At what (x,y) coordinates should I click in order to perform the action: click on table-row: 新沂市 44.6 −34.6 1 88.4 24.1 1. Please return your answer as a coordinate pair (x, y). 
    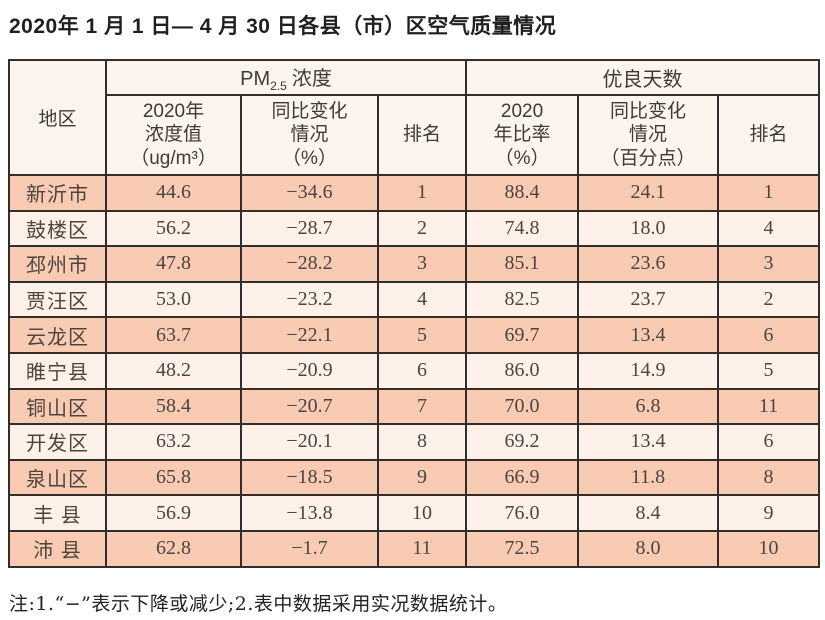
    Looking at the image, I should click on (414, 193).